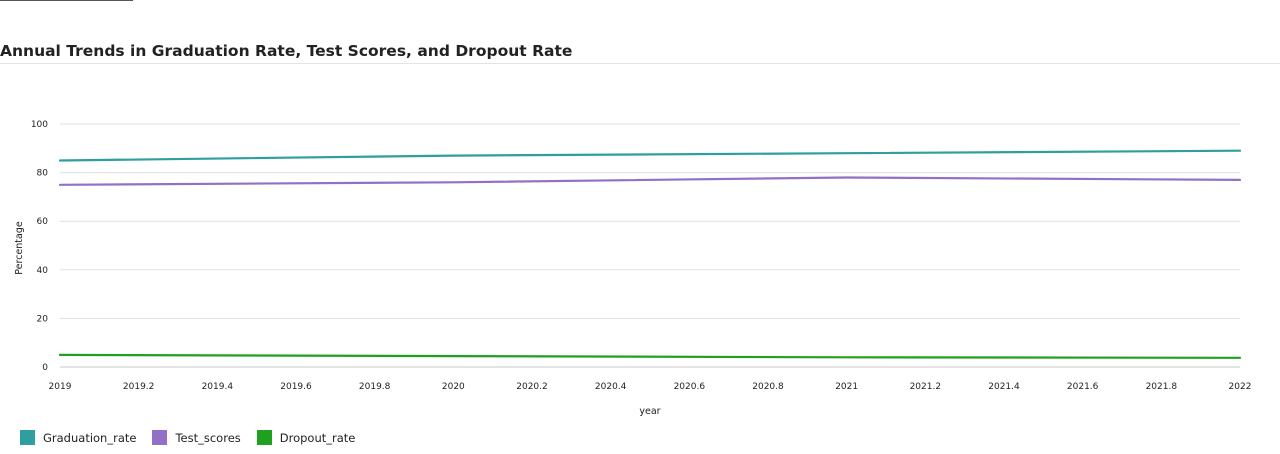  Describe the element at coordinates (1083, 387) in the screenshot. I see `x-tick-label: 2021.6` at that location.